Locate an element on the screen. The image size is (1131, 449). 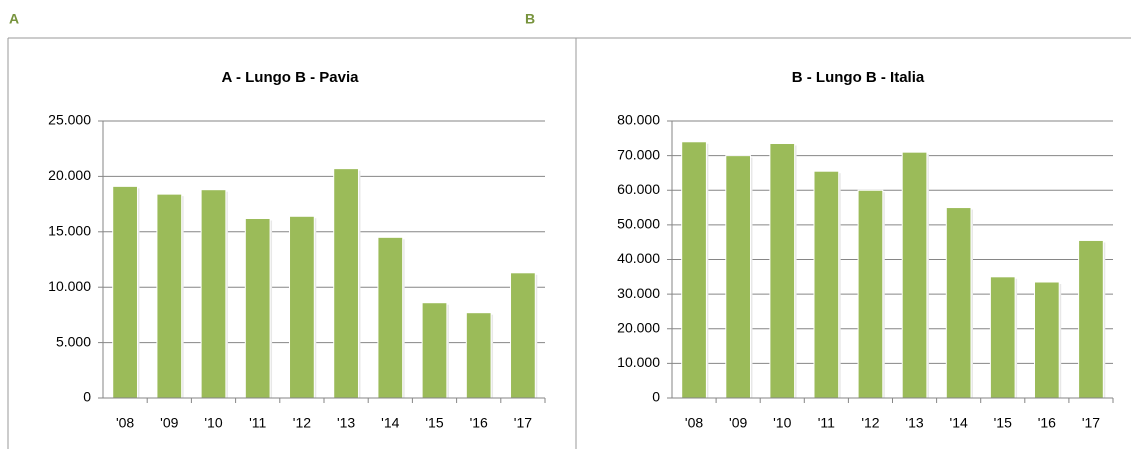
panel-label: B is located at coordinates (530, 19).